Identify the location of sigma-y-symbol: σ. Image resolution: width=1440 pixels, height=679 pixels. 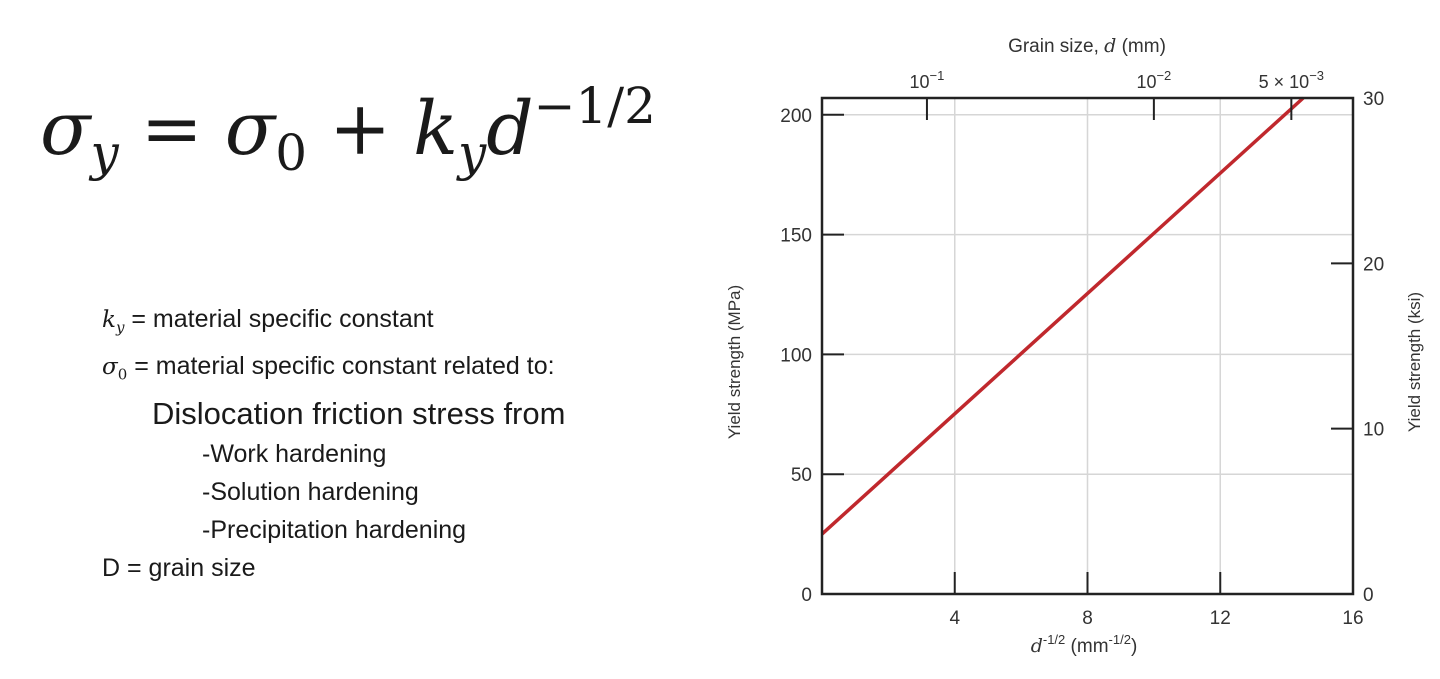
(65, 129).